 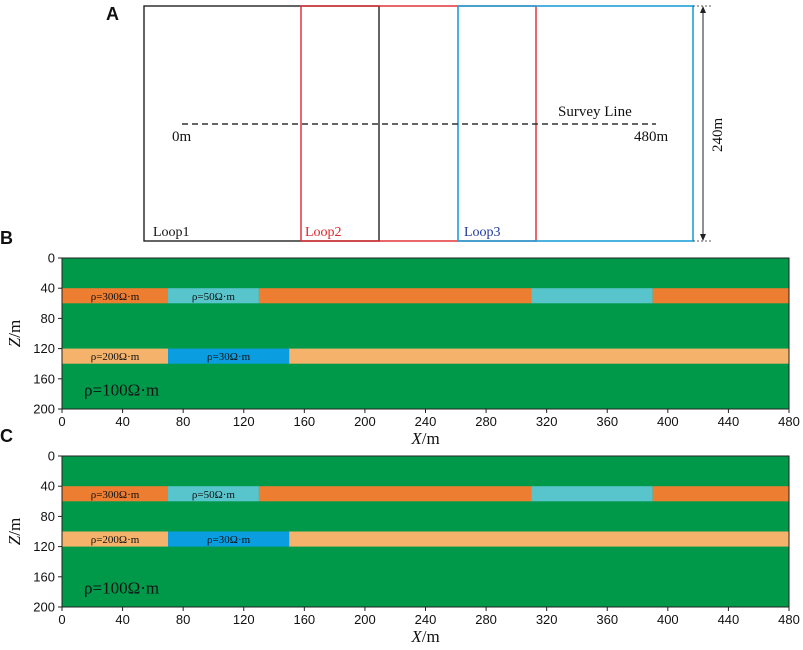 What do you see at coordinates (575, 123) in the screenshot?
I see `loop3-rect` at bounding box center [575, 123].